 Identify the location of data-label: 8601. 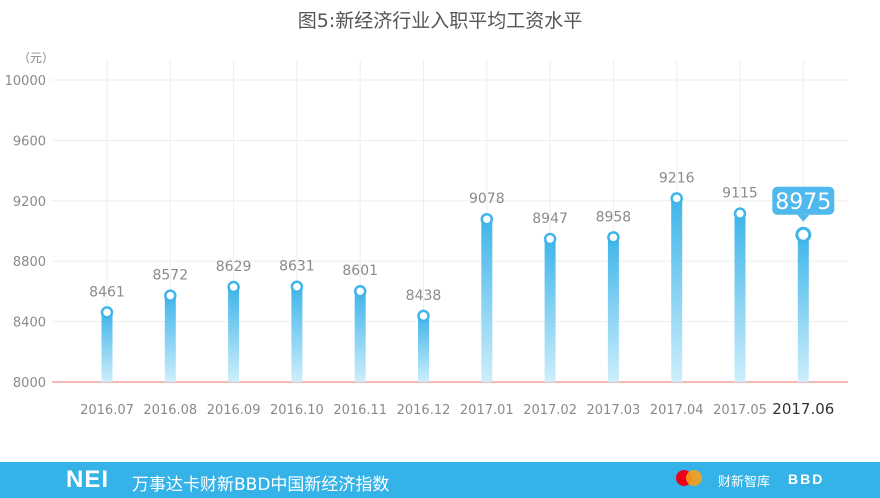
(360, 271).